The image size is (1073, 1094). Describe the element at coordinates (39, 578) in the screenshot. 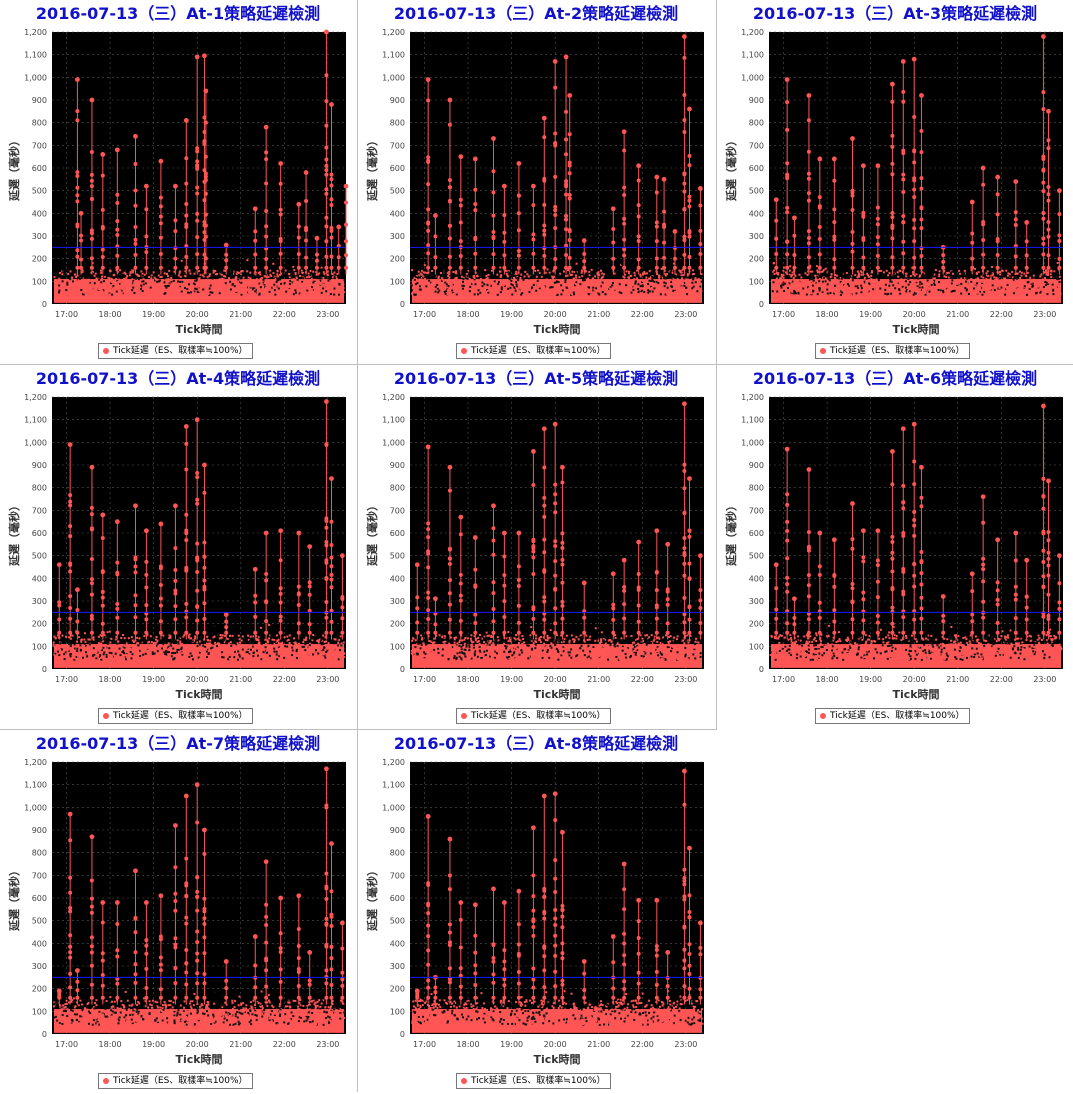

I see `y-tick-label: 400` at that location.